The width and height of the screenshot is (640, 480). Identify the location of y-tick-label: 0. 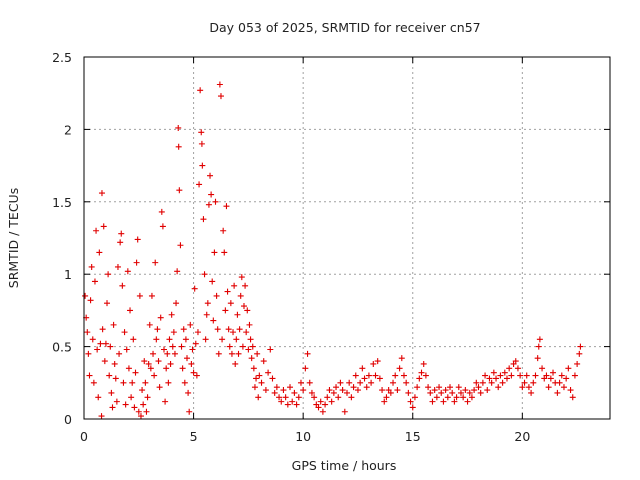
(68, 419).